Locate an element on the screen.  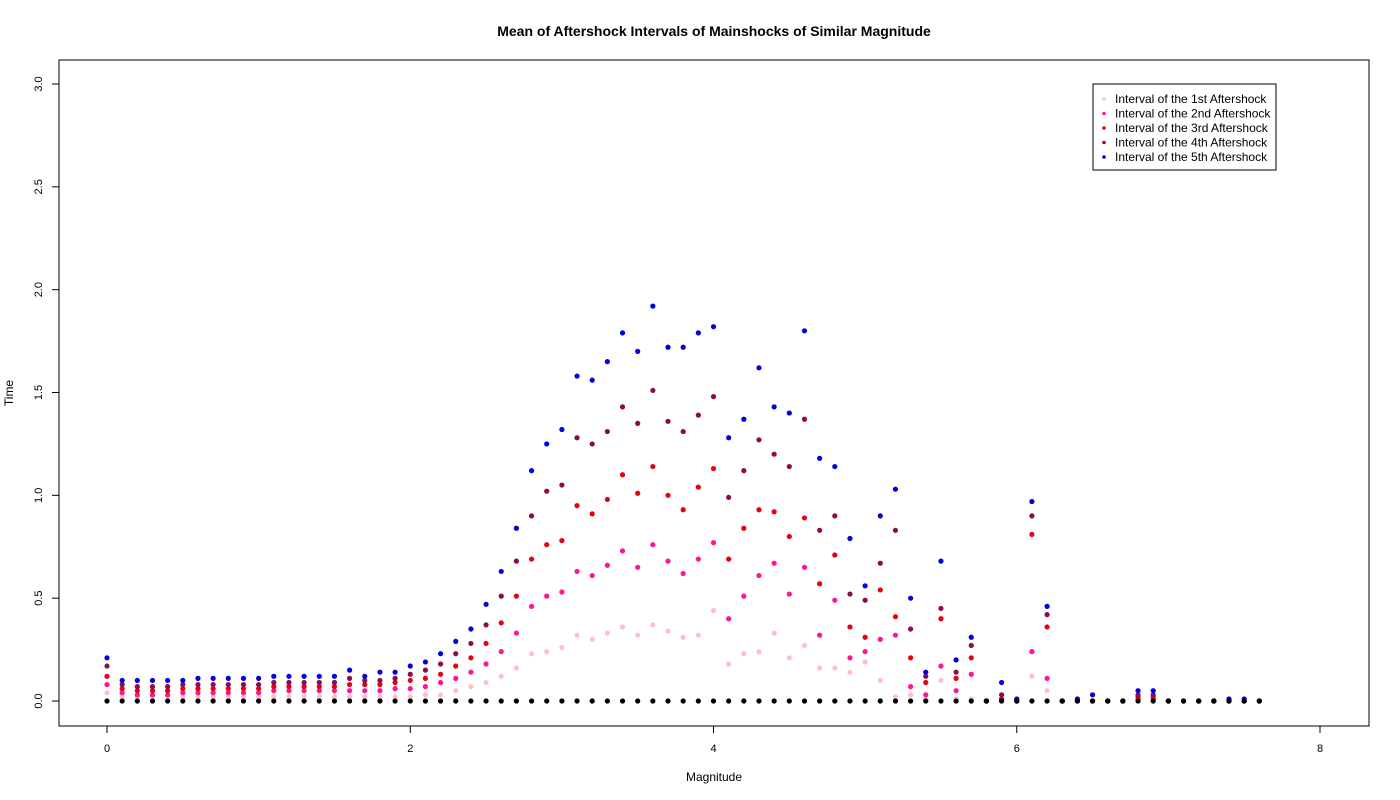
y-tick-label: 1.5 is located at coordinates (39, 392).